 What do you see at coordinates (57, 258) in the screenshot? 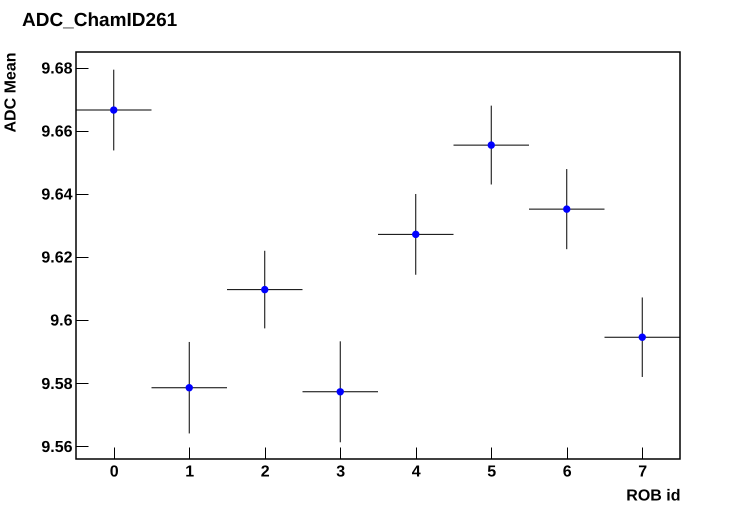
I see `y-tick-label: 9.62` at bounding box center [57, 258].